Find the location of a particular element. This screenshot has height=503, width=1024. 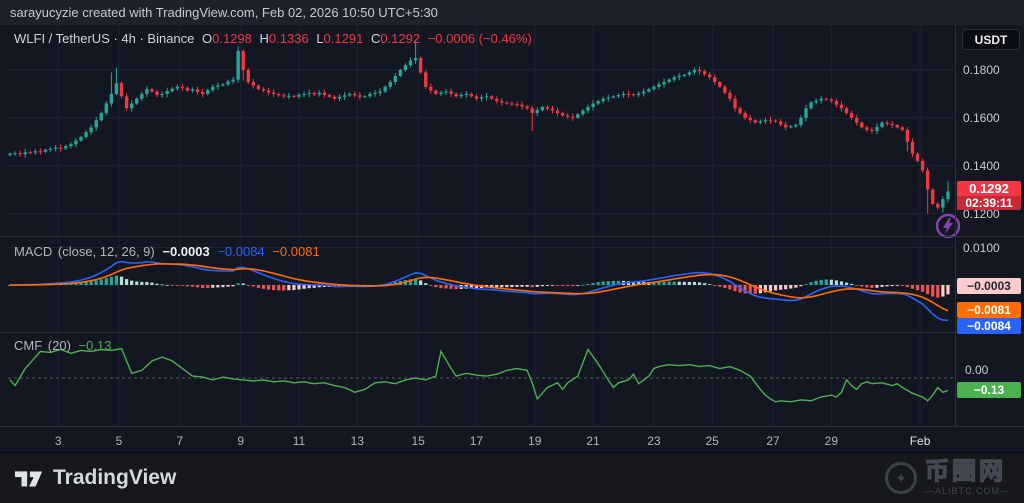

macd-line-badge: −0.0084 is located at coordinates (989, 326).